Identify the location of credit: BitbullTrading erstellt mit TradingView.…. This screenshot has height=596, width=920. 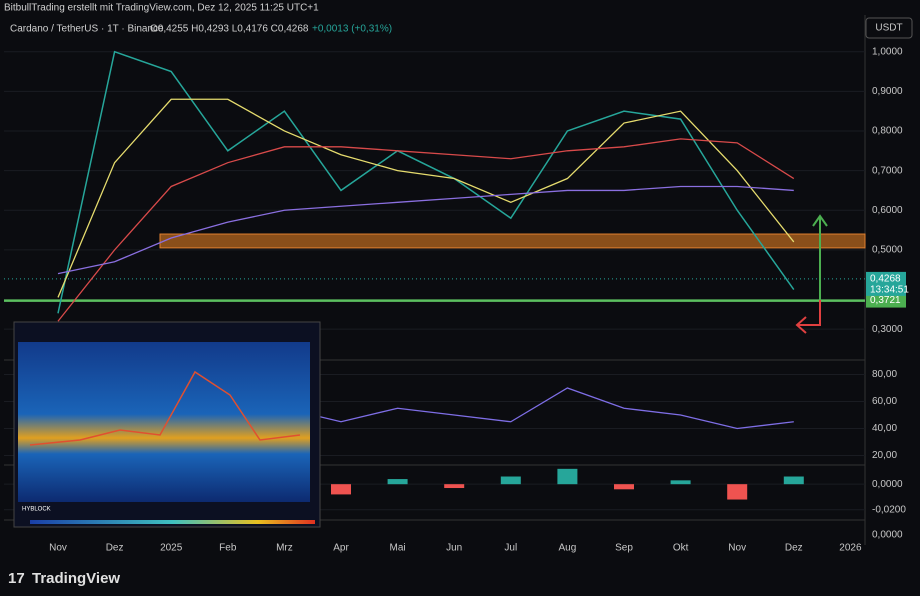
(161, 8).